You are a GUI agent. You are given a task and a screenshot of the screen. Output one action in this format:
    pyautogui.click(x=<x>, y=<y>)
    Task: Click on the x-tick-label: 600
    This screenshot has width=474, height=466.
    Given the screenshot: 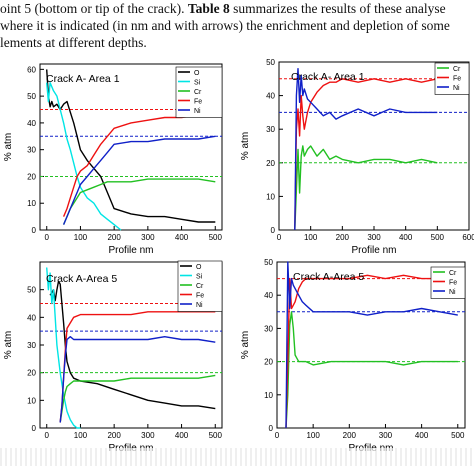 What is the action you would take?
    pyautogui.click(x=468, y=237)
    